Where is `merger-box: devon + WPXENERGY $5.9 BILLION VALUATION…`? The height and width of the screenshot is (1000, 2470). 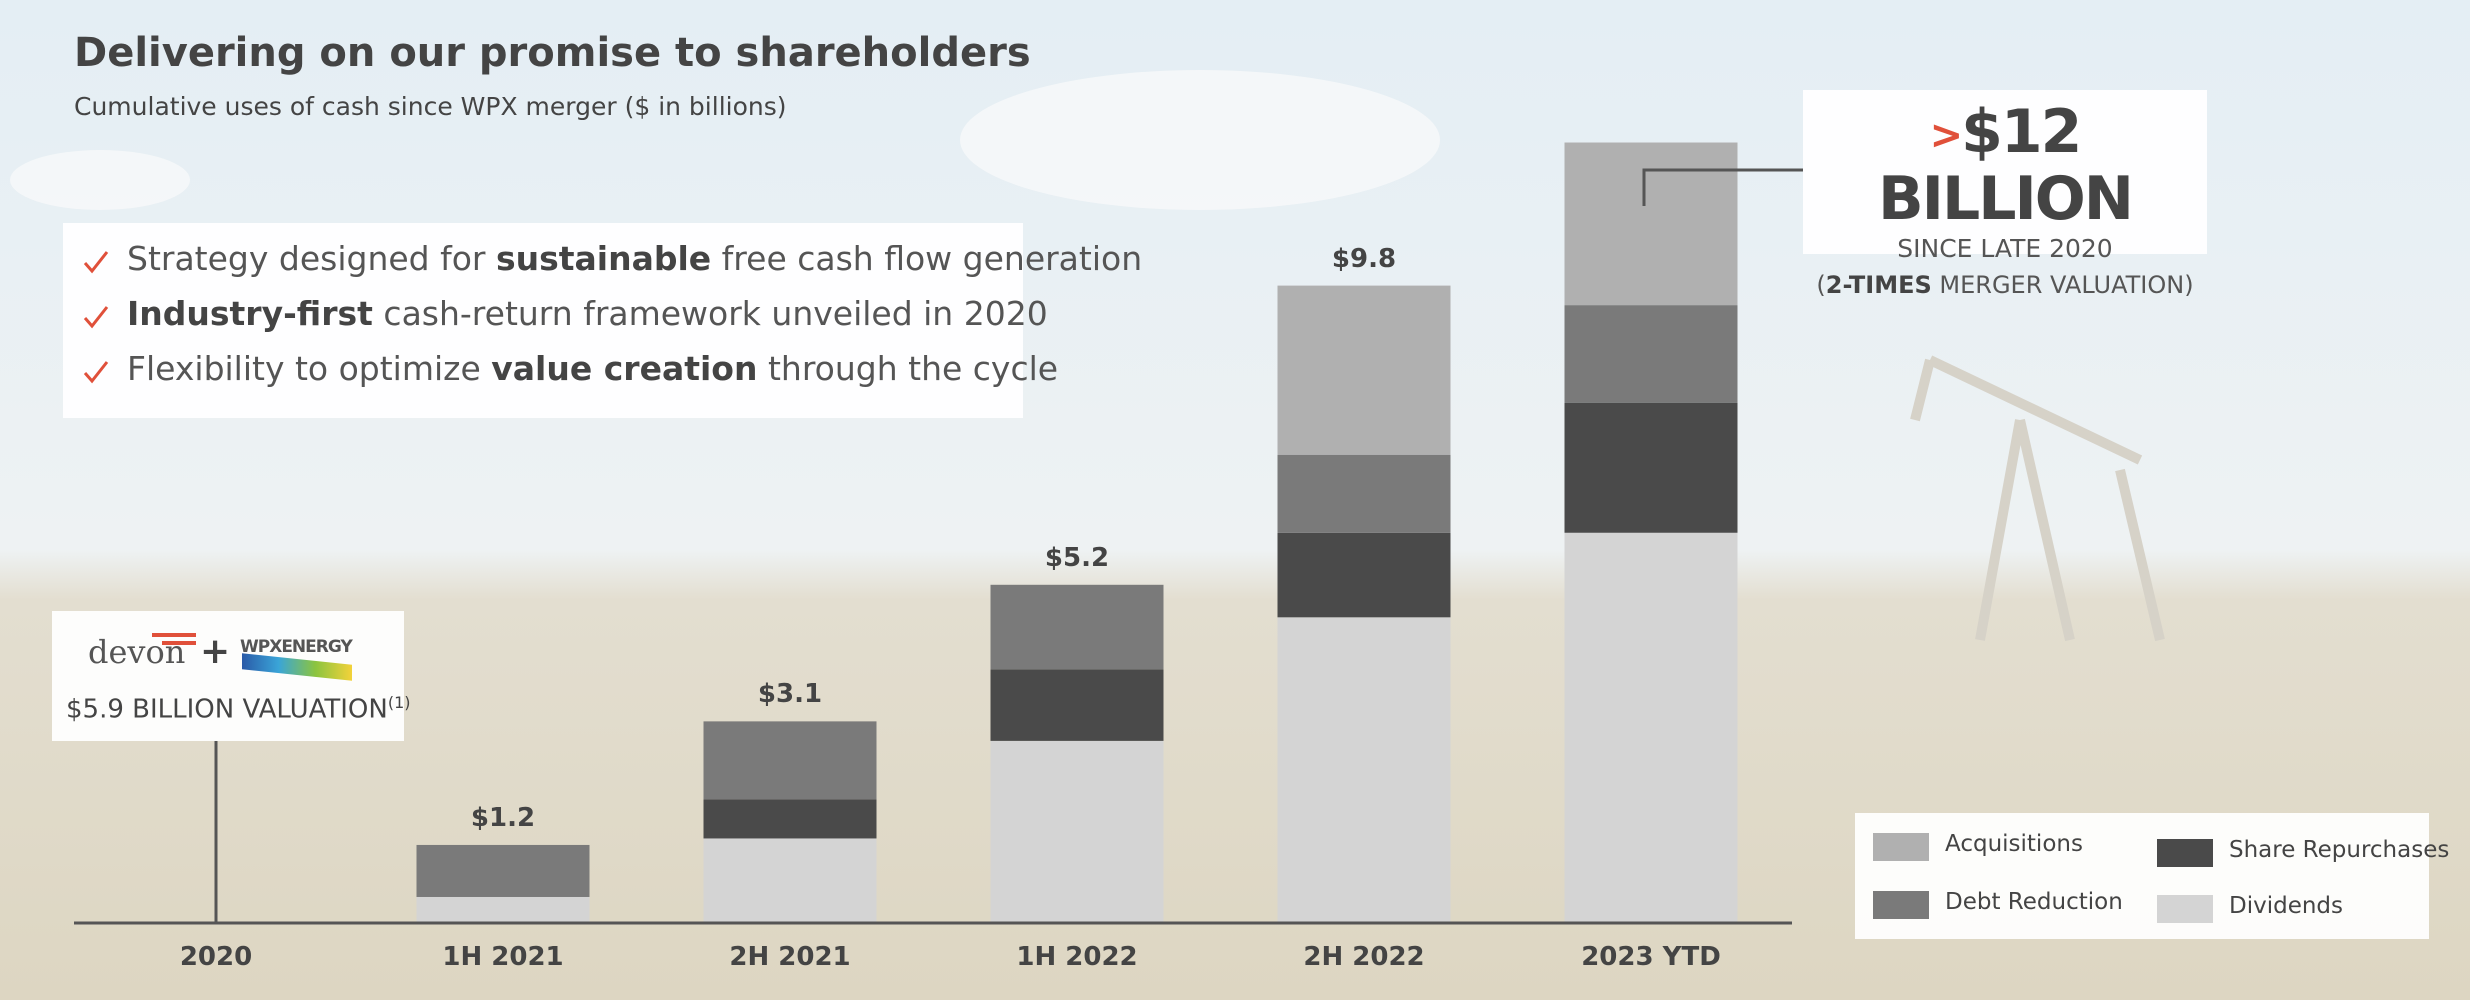 merger-box: devon + WPXENERGY $5.9 BILLION VALUATION… is located at coordinates (231, 676).